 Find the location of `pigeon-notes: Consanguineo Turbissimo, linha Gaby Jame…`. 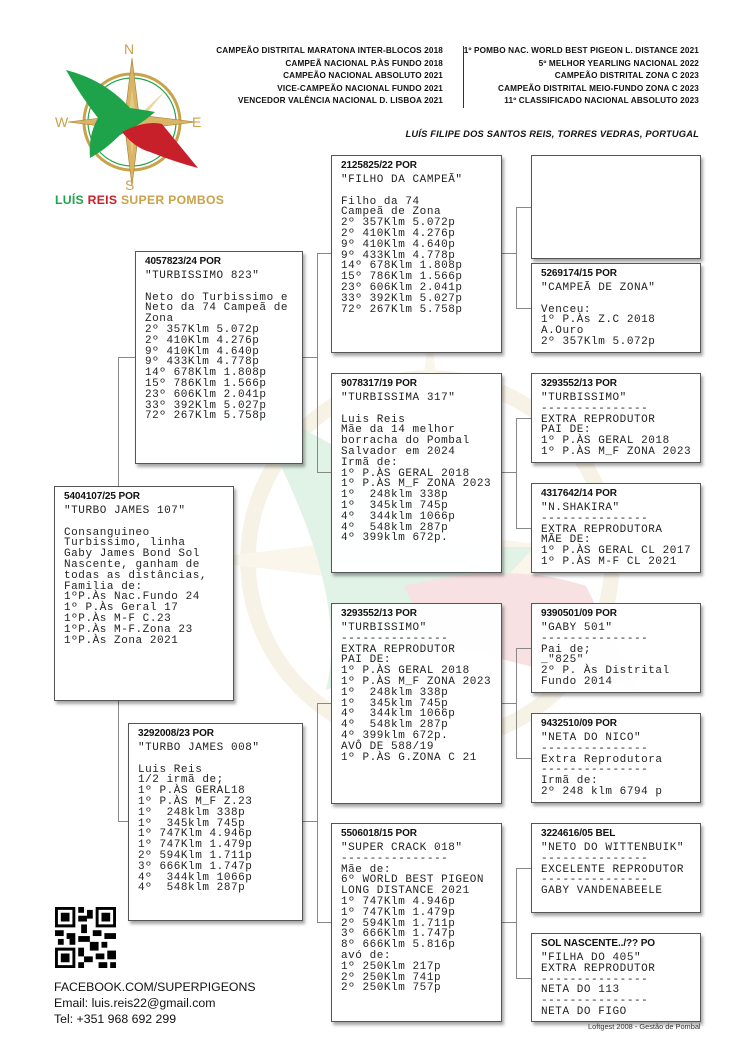

pigeon-notes: Consanguineo Turbissimo, linha Gaby Jame… is located at coordinates (136, 586).